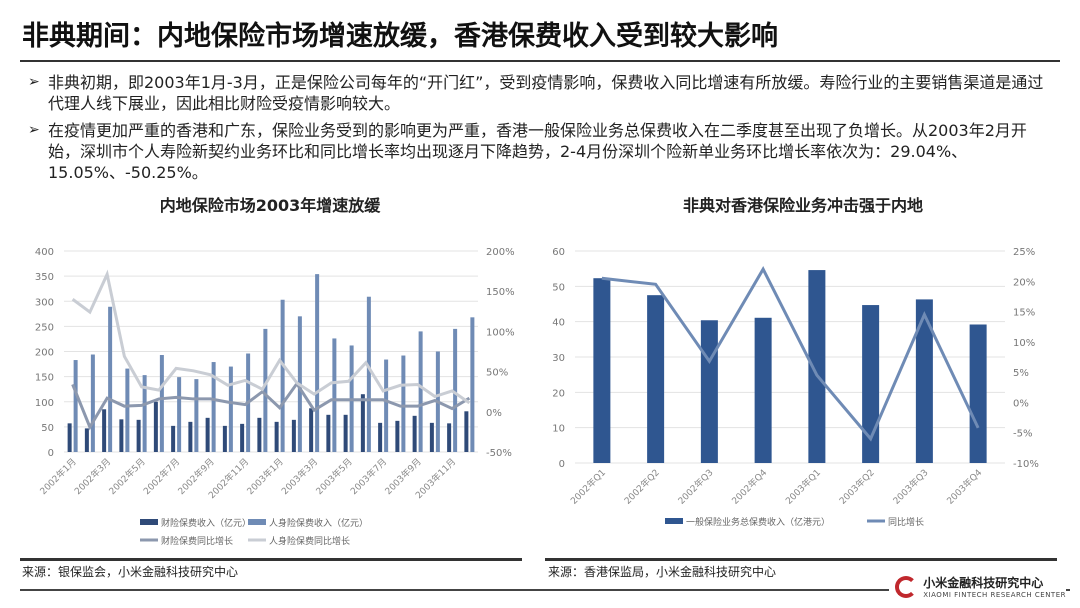 This screenshot has width=1080, height=608. Describe the element at coordinates (558, 429) in the screenshot. I see `y-tick-label: 10` at that location.